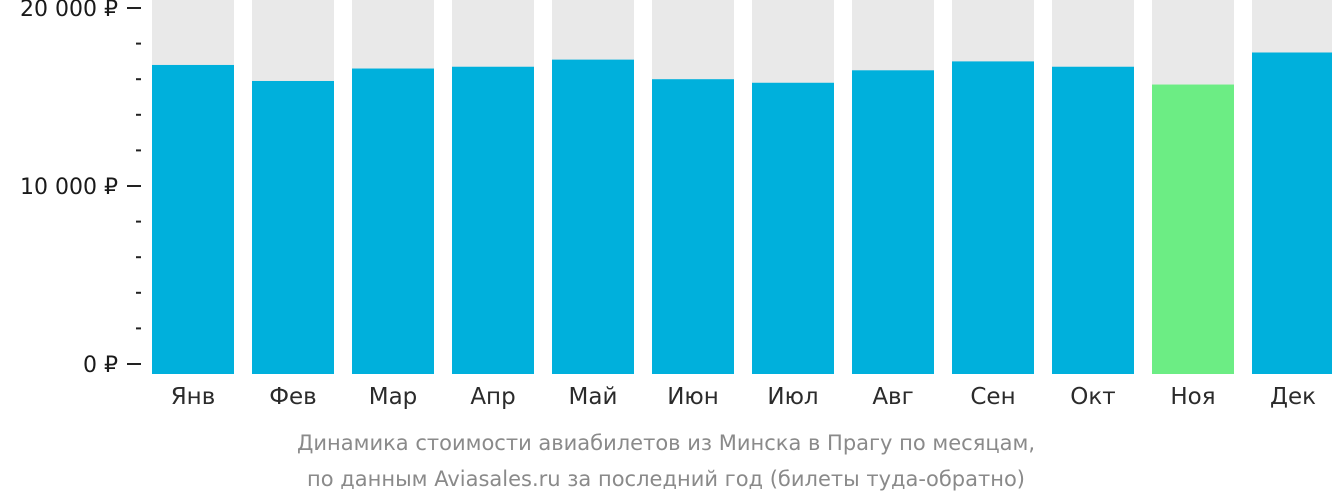 This screenshot has height=502, width=1332. I want to click on y-tick-label: 0 ₽, so click(100, 365).